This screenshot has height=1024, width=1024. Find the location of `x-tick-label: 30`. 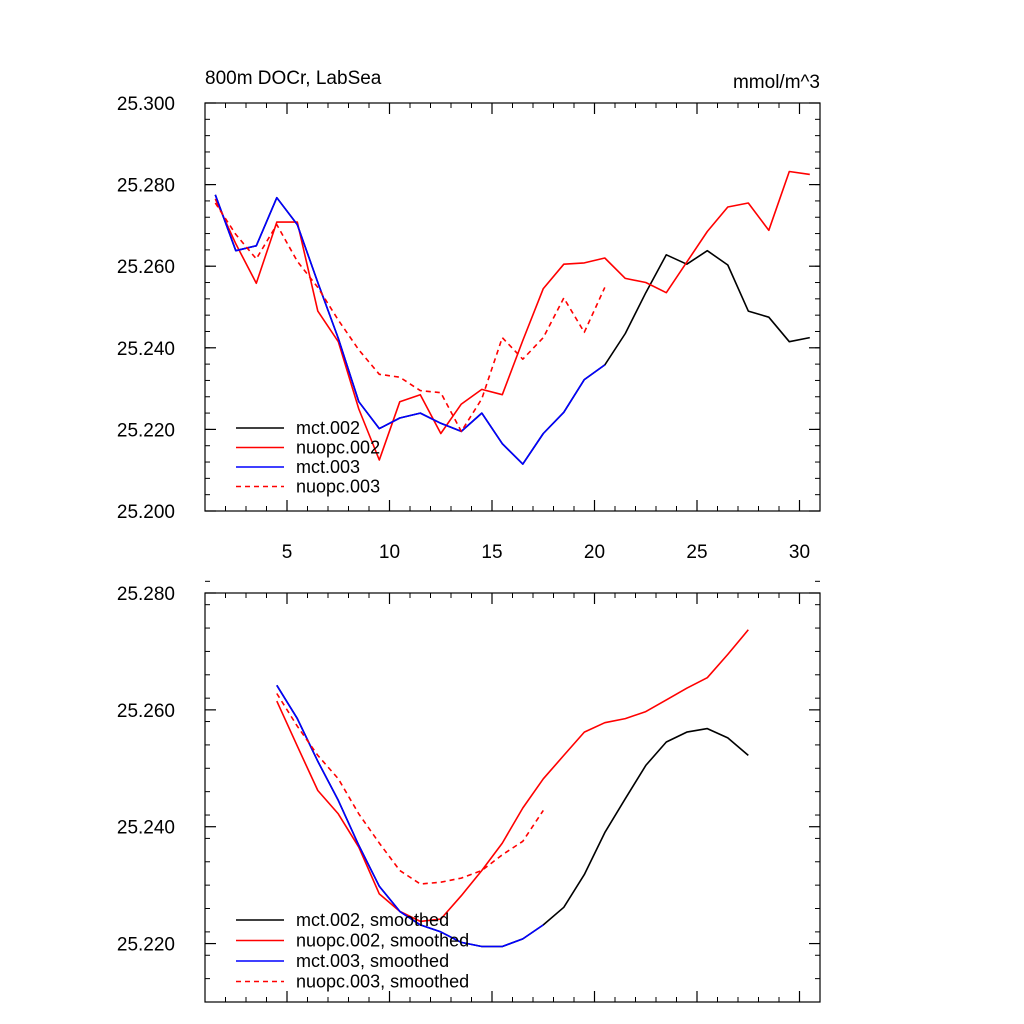

x-tick-label: 30 is located at coordinates (799, 552).